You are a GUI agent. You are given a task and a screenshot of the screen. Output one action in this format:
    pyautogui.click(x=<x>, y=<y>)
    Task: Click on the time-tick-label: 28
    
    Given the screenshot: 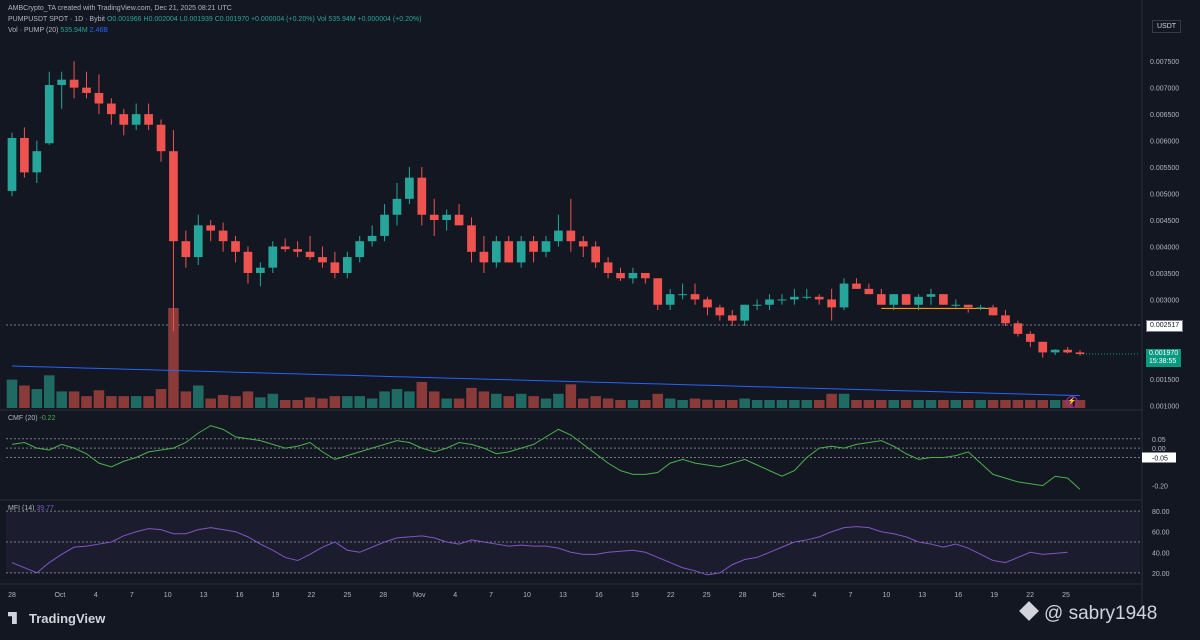 What is the action you would take?
    pyautogui.click(x=383, y=595)
    